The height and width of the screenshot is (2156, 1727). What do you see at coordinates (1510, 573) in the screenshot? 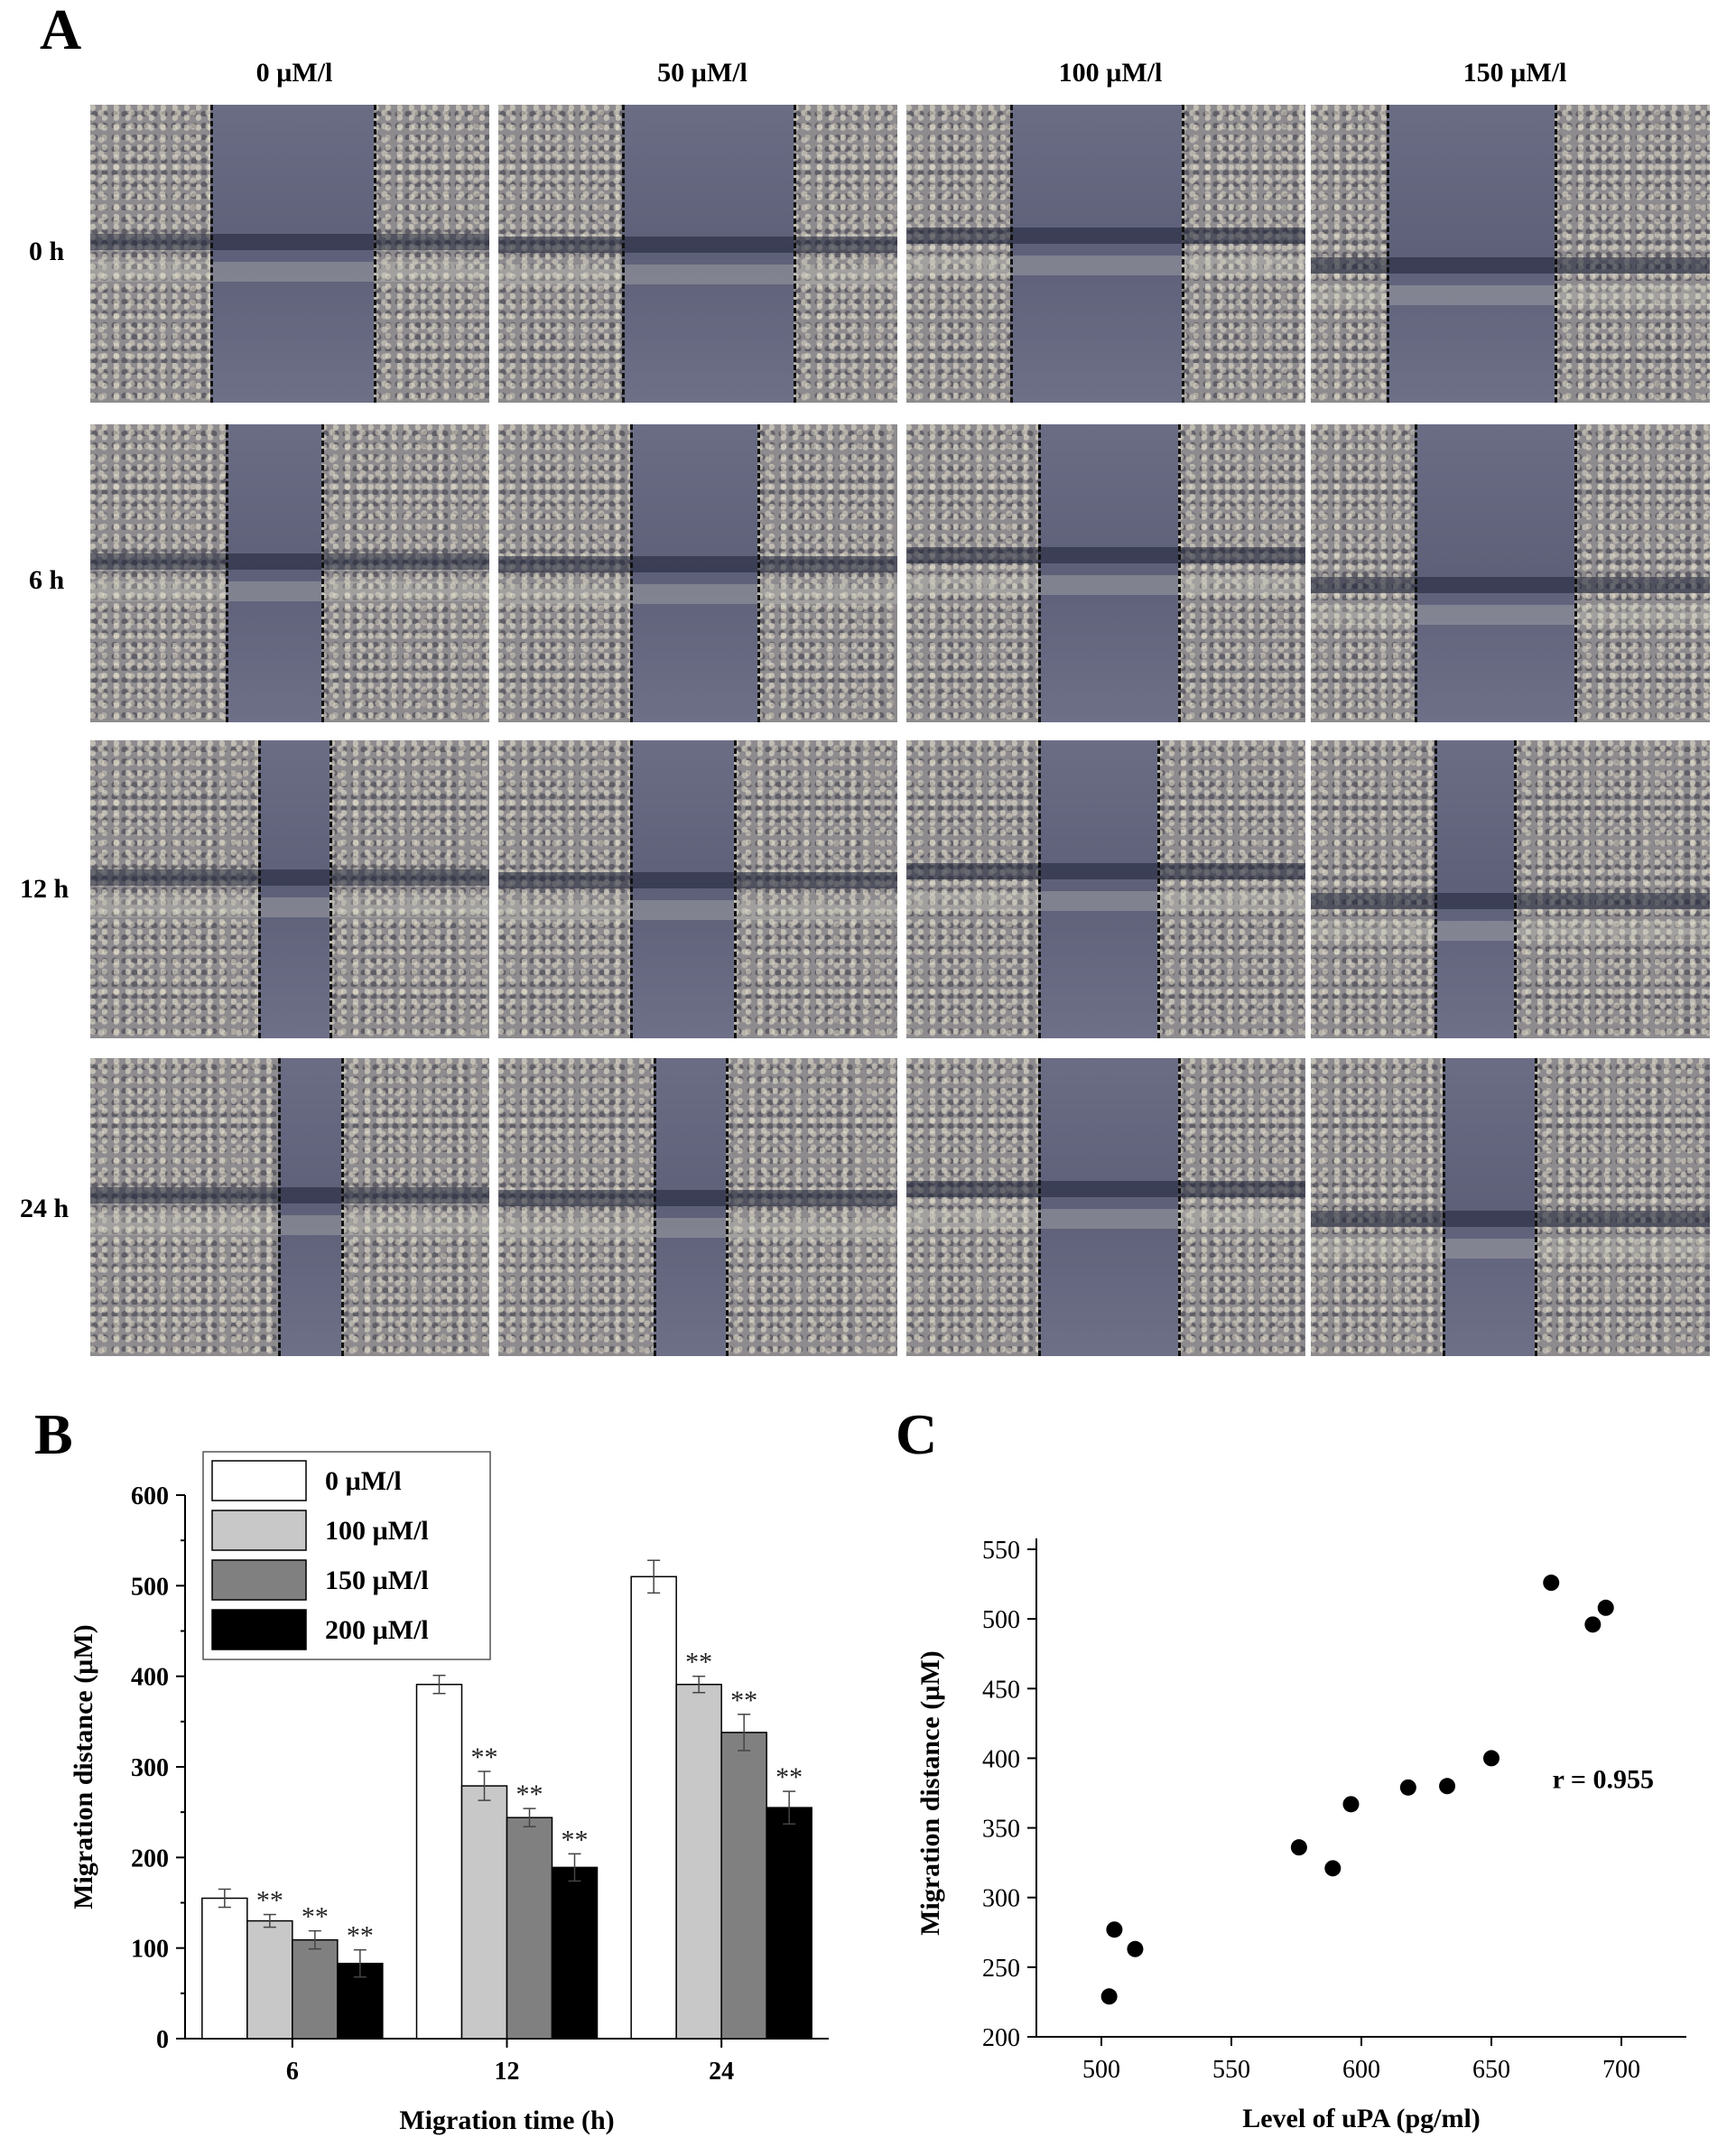
I see `micrograph-r1-c3` at bounding box center [1510, 573].